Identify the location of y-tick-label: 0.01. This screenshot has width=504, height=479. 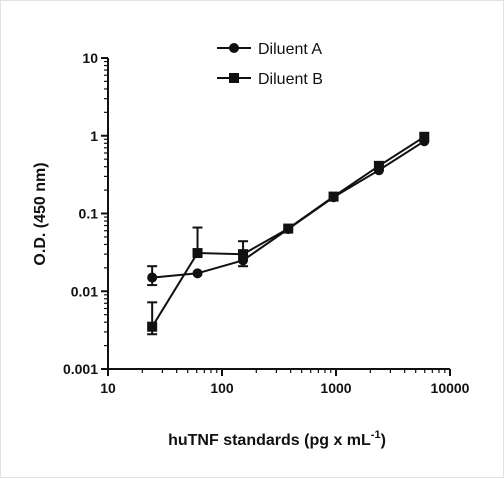
(84, 291).